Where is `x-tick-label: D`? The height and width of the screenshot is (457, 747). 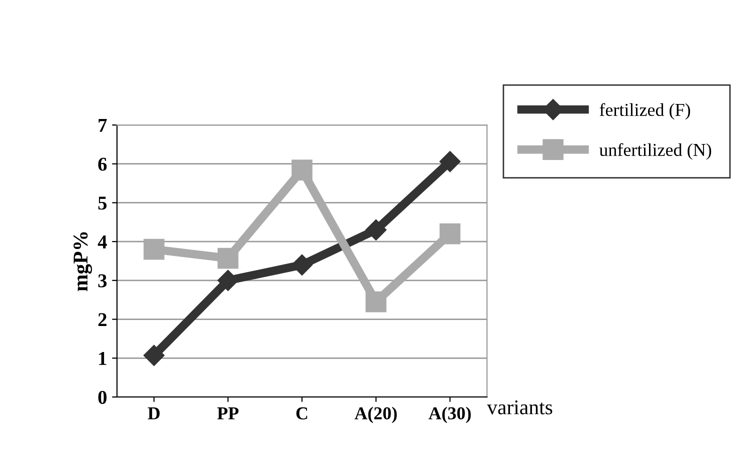 x-tick-label: D is located at coordinates (154, 413).